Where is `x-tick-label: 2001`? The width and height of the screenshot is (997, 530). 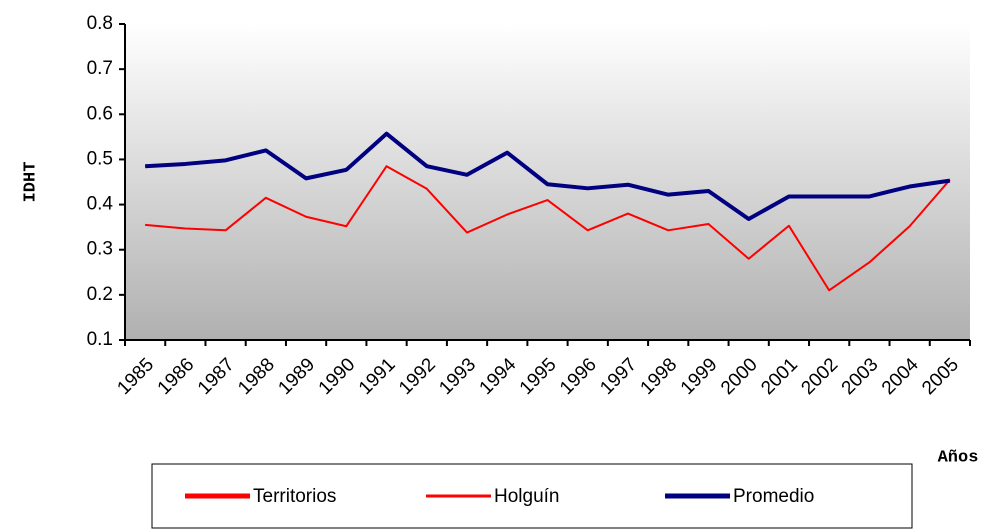
x-tick-label: 2001 is located at coordinates (779, 376).